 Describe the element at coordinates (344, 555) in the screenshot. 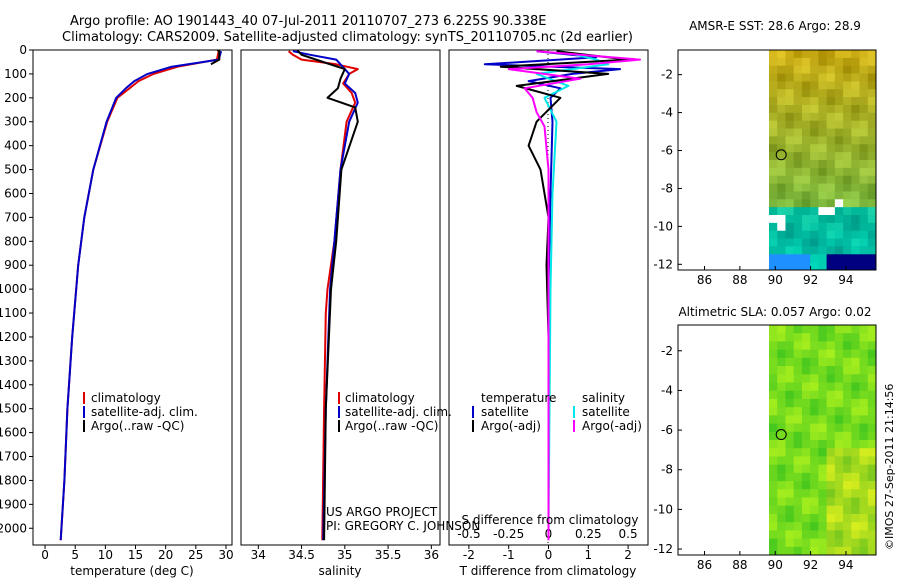

I see `x-tick-label: 35` at that location.